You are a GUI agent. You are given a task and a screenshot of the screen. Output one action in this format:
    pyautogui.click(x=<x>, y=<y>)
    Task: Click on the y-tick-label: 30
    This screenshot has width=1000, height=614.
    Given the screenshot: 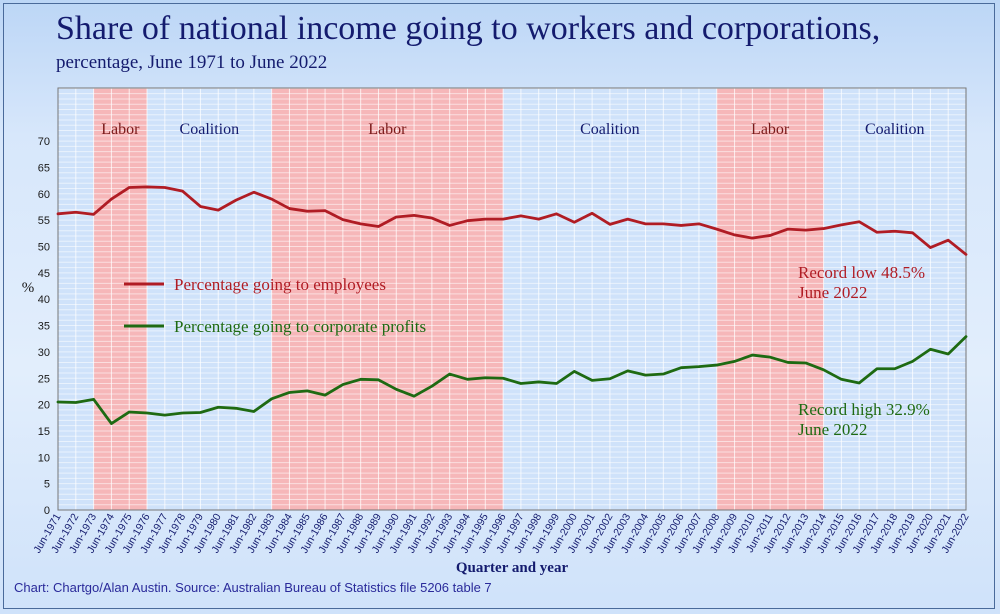 What is the action you would take?
    pyautogui.click(x=44, y=353)
    